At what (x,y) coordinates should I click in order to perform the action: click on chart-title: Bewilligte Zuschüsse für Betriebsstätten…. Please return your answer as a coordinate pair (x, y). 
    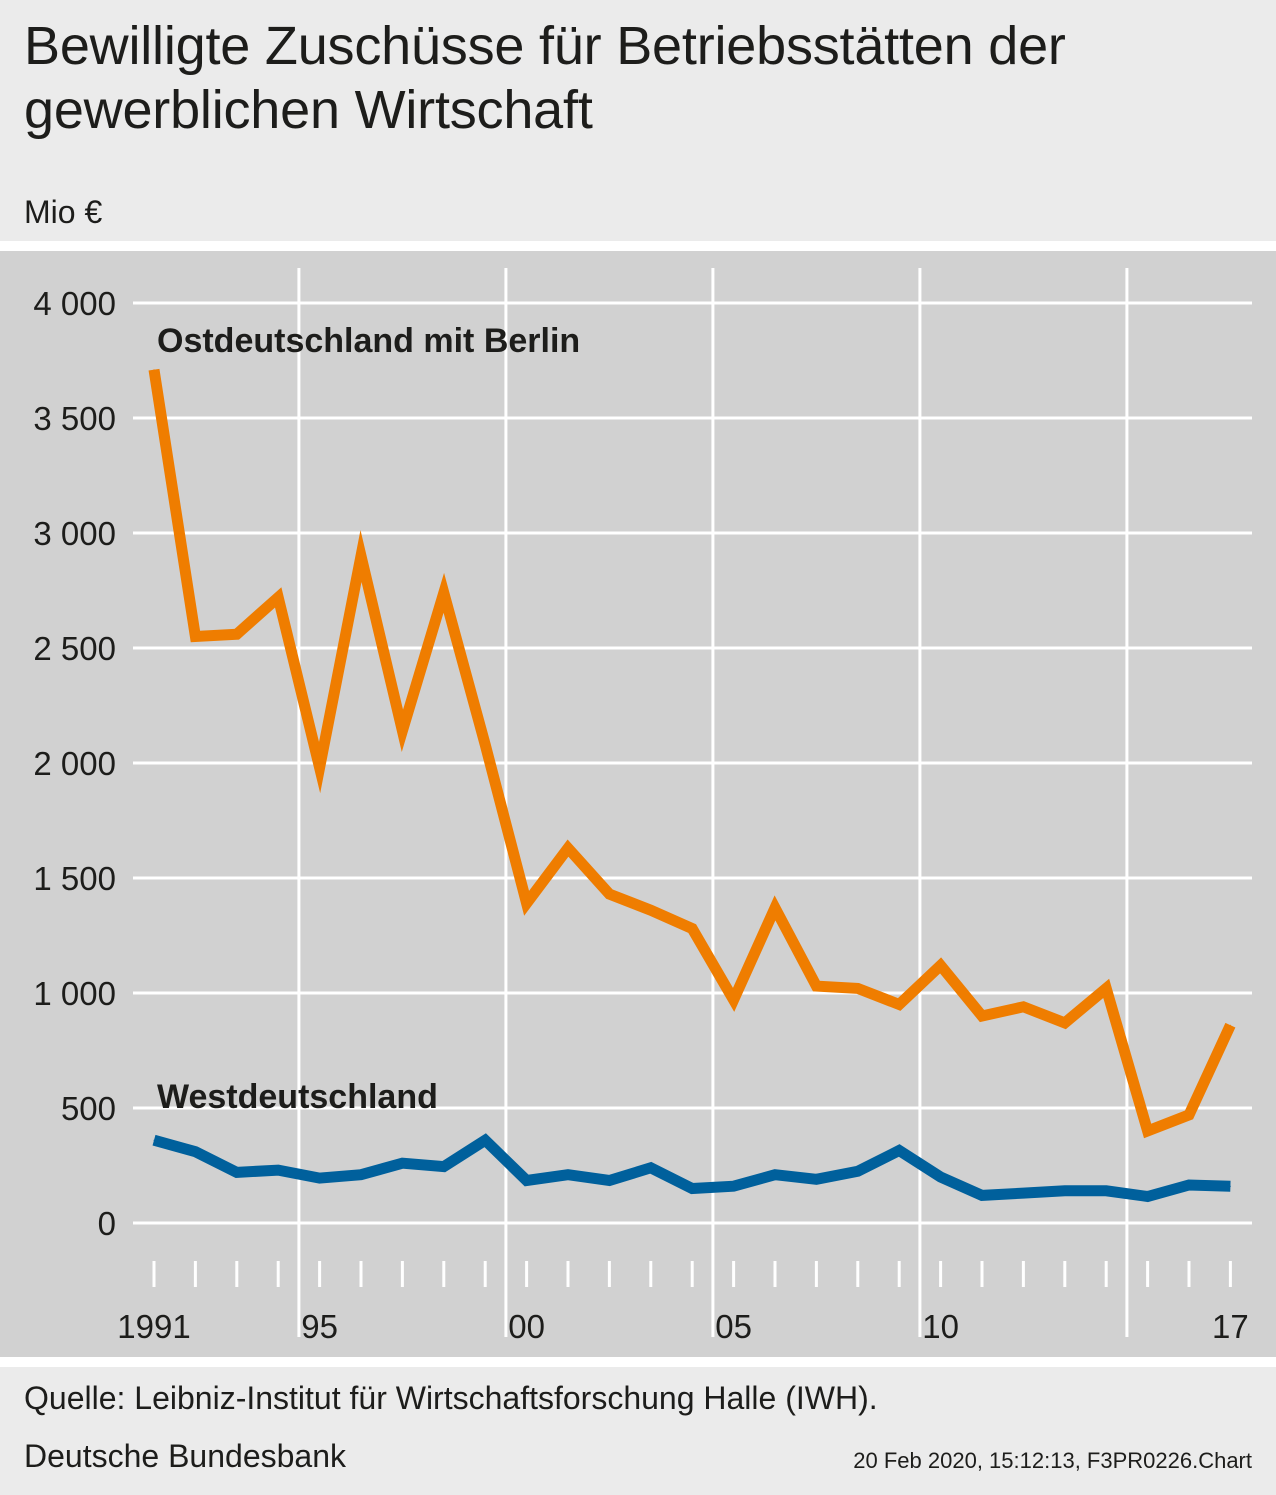
    Looking at the image, I should click on (545, 78).